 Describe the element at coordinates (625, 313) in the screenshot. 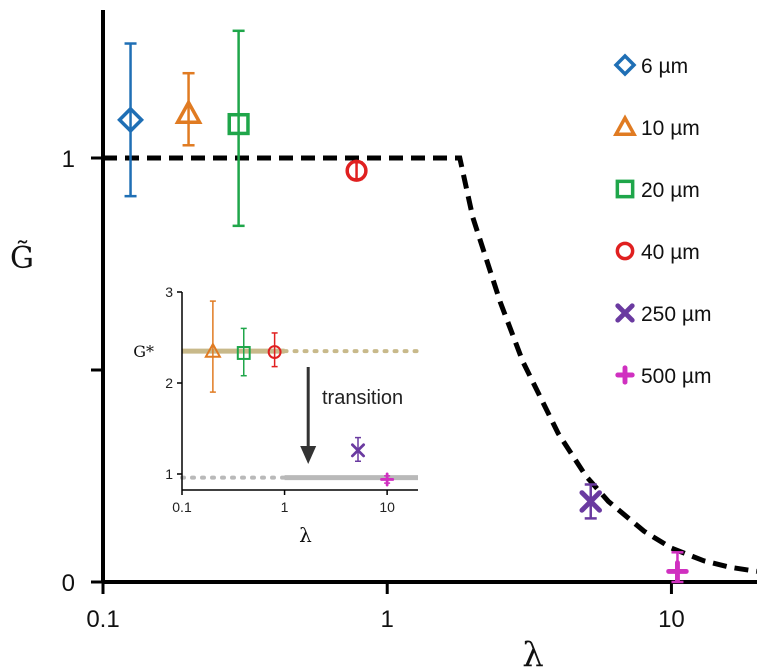

I see `legend-marker-x` at that location.